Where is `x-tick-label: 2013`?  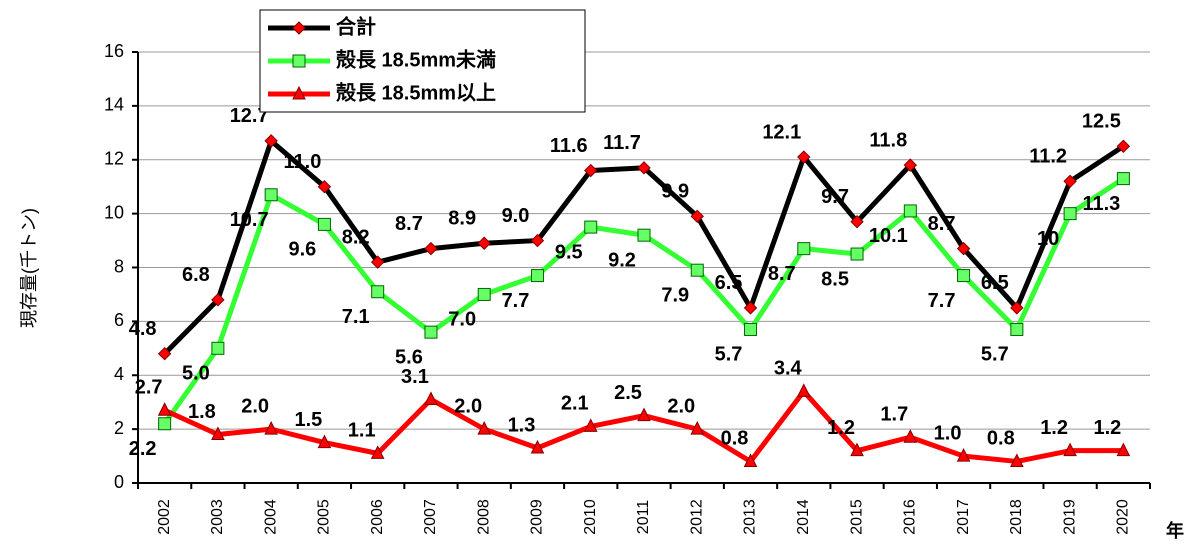 x-tick-label: 2013 is located at coordinates (750, 517).